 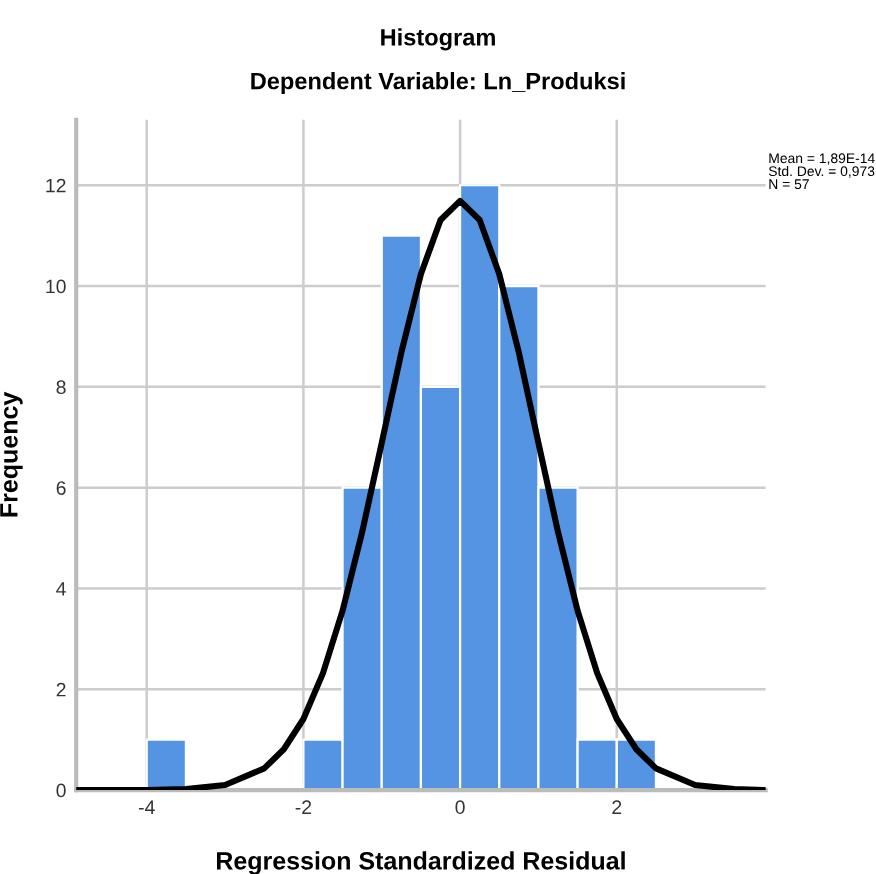 I want to click on x-tick-label: 0, so click(x=460, y=807).